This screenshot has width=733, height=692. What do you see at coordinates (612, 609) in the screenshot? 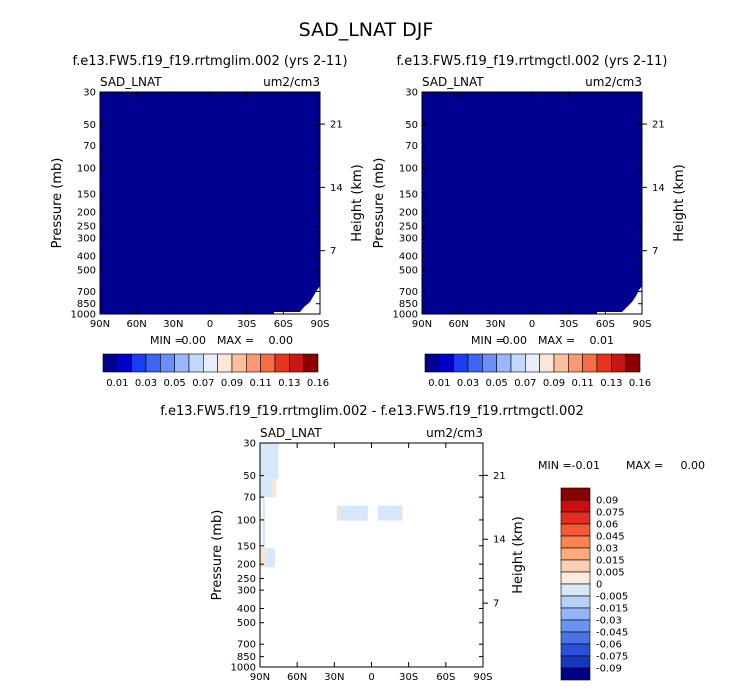
I see `panel-3-colorbar-label: -0.015` at bounding box center [612, 609].